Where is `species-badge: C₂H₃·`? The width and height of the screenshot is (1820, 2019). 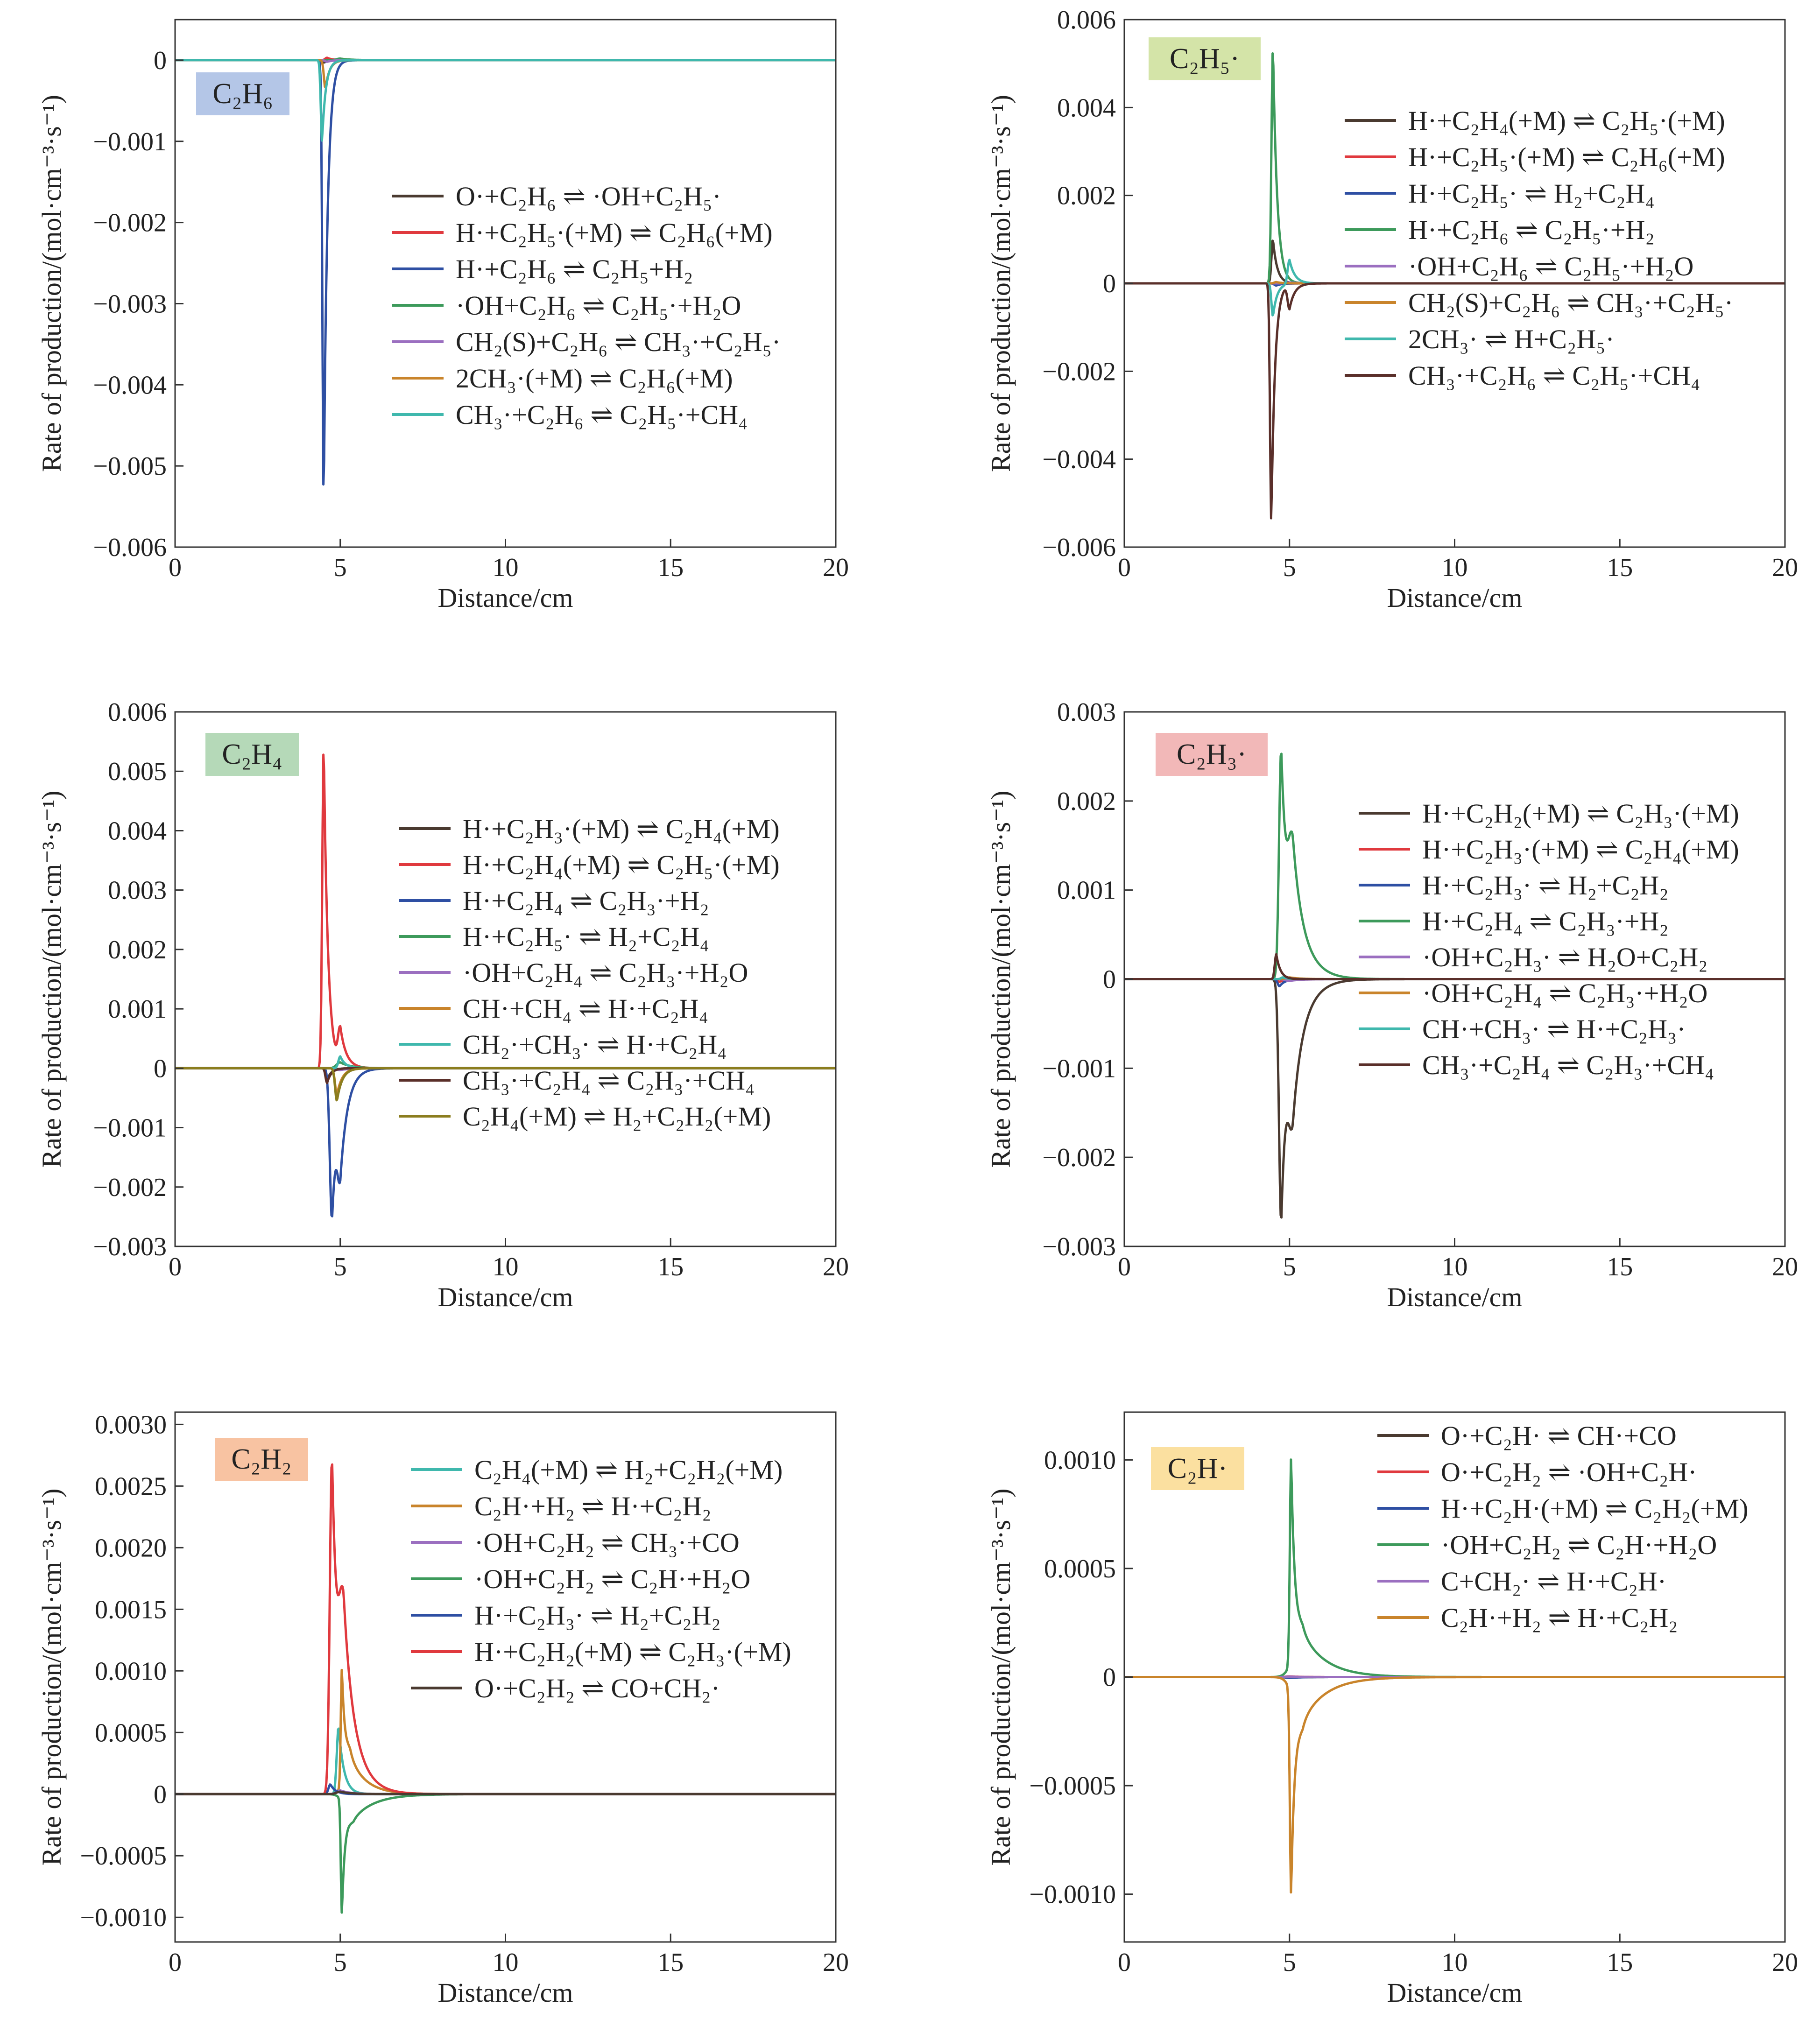 species-badge: C₂H₃· is located at coordinates (1212, 754).